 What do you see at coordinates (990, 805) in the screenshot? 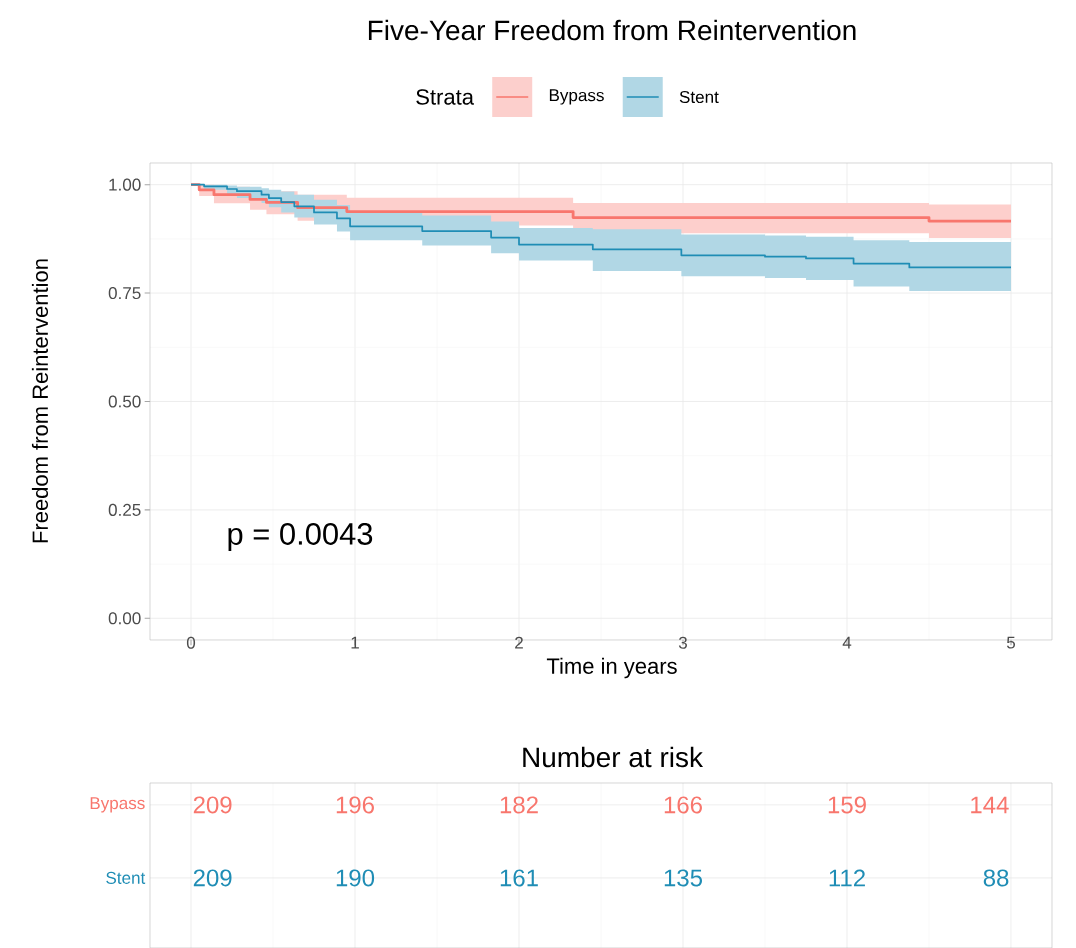
I see `data-label: 144` at bounding box center [990, 805].